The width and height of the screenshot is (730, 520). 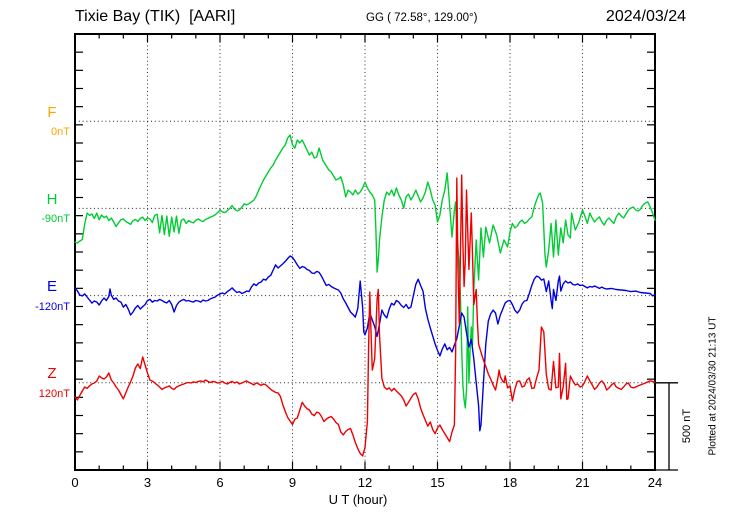 I want to click on component-baseline-label-Z: 120nT, so click(x=54, y=394).